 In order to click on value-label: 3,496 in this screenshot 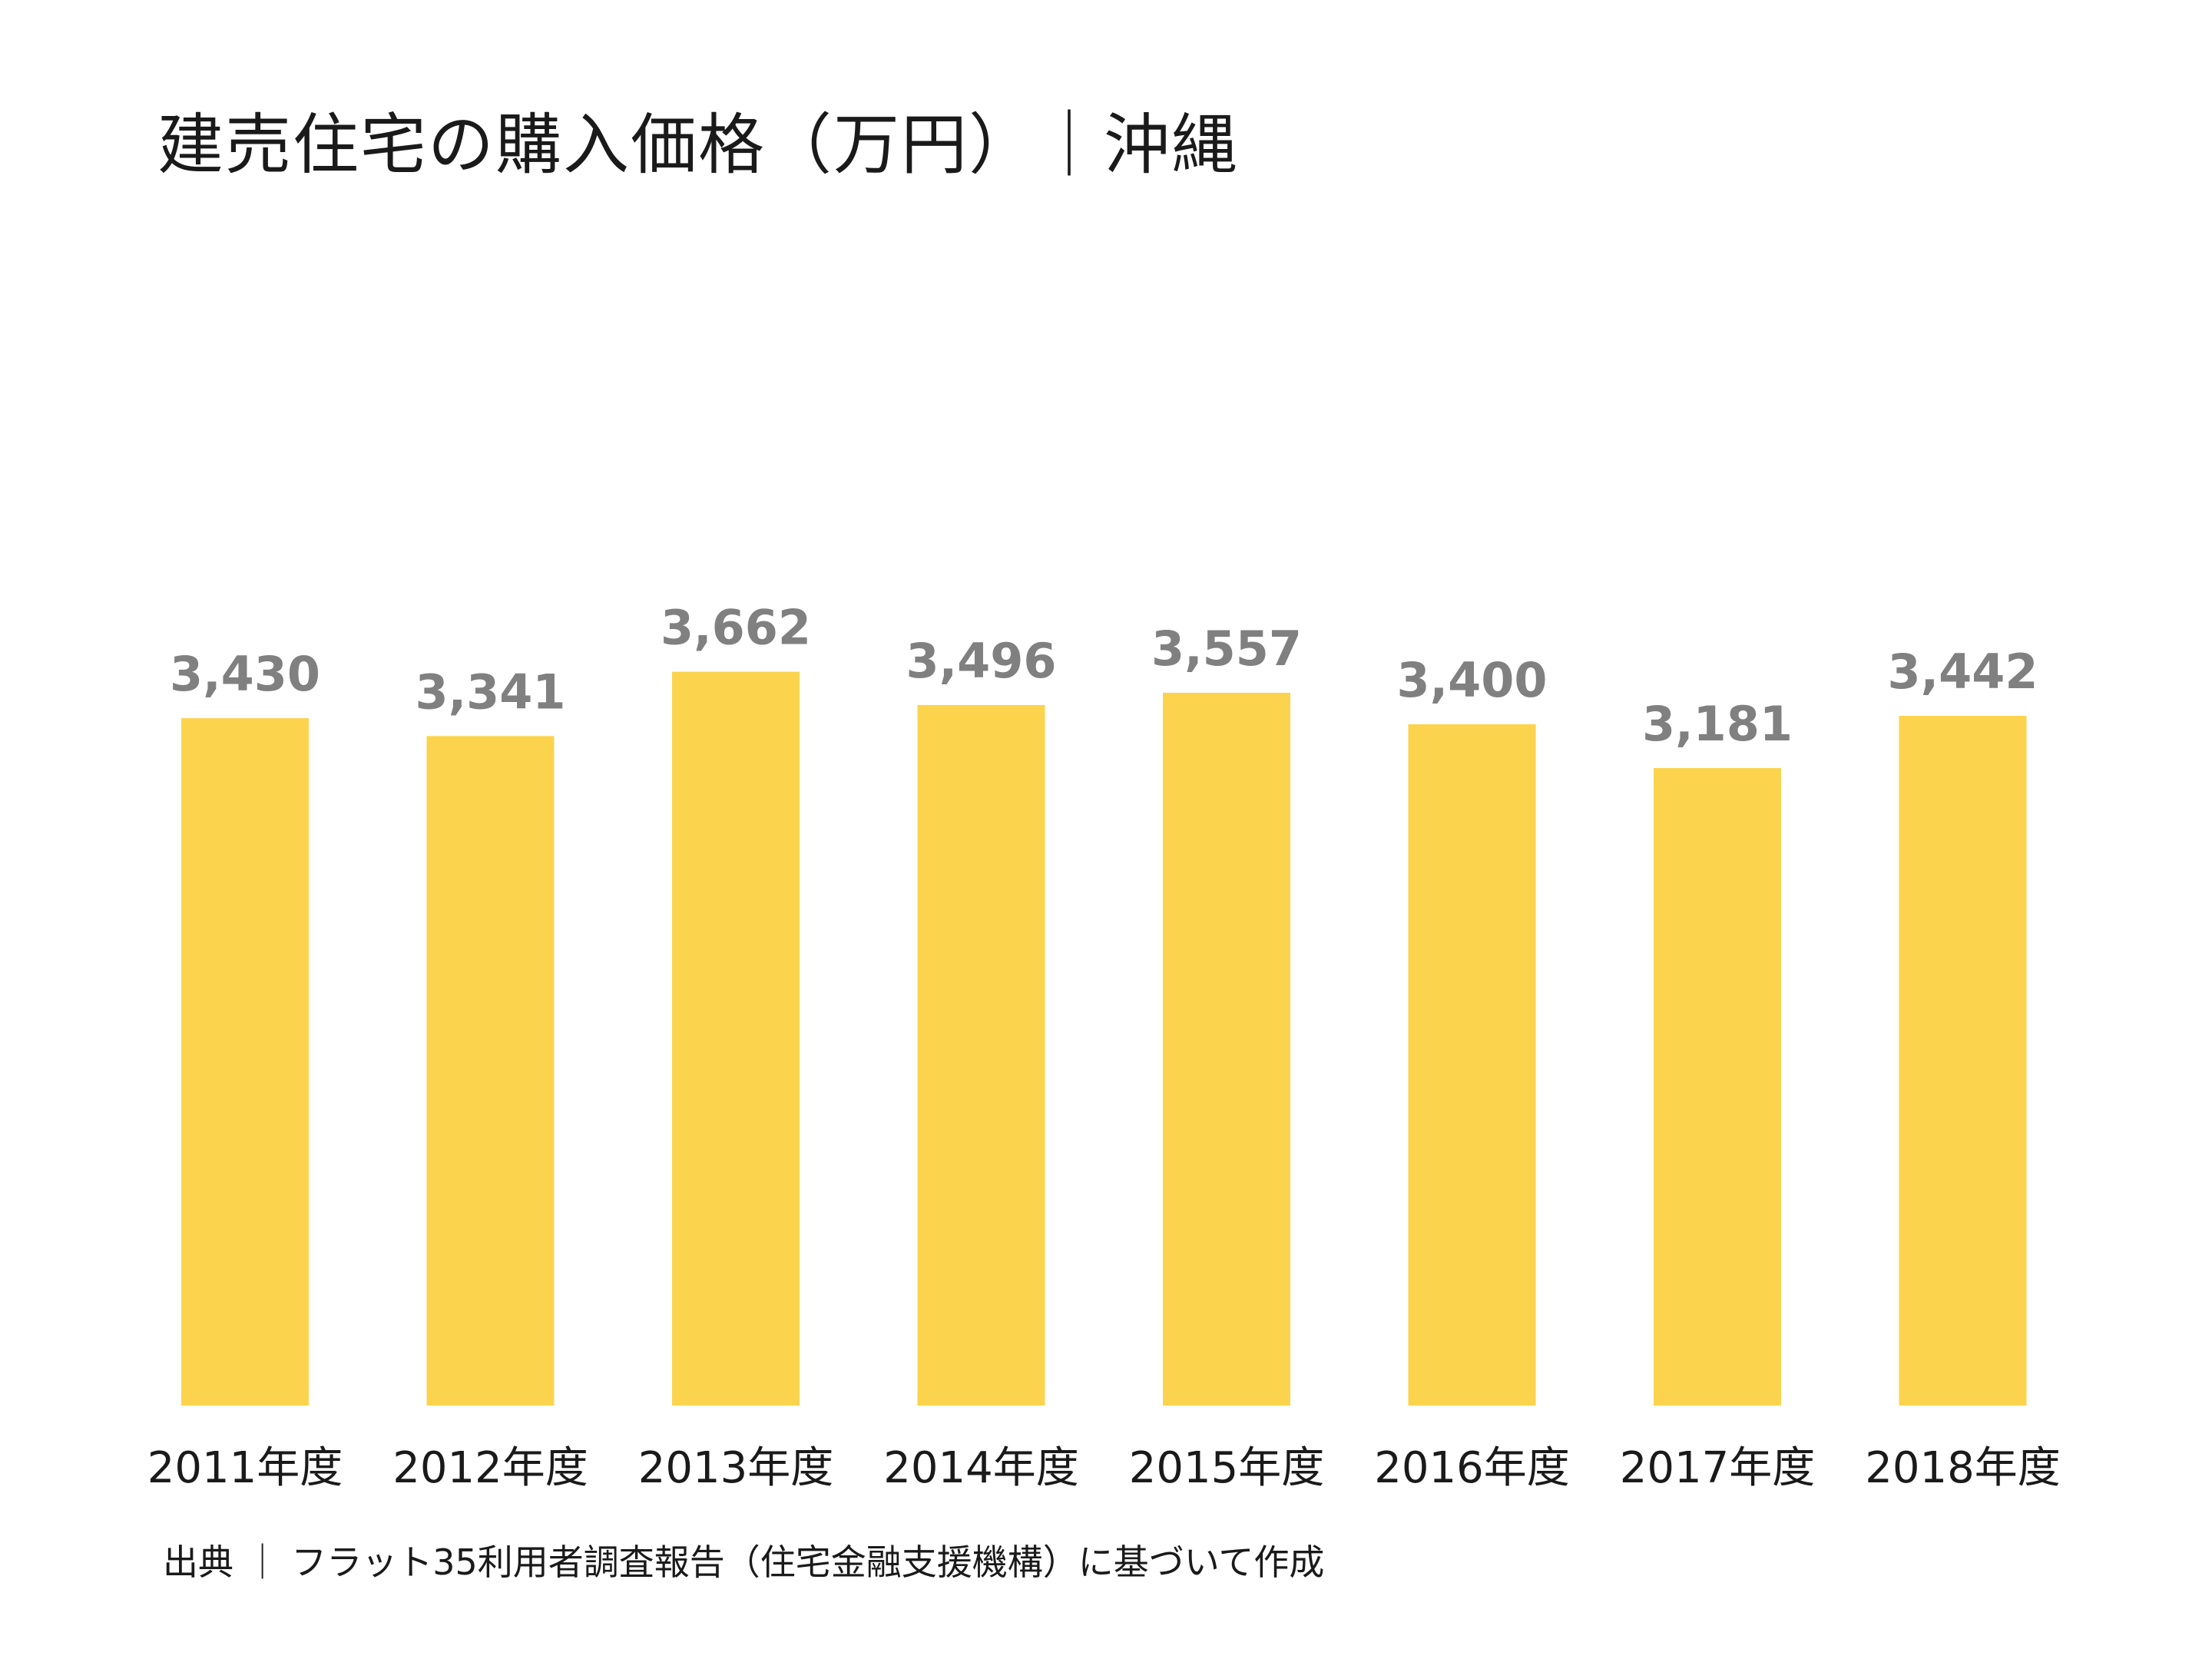, I will do `click(981, 661)`.